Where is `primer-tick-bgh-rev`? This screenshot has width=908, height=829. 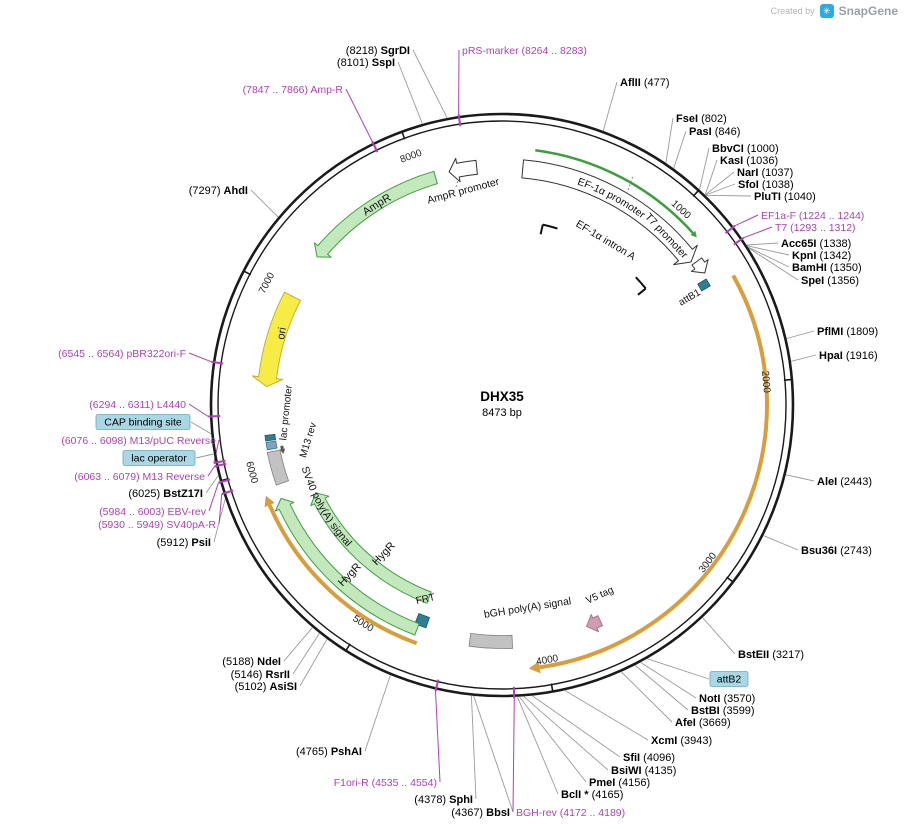
primer-tick-bgh-rev is located at coordinates (514, 692).